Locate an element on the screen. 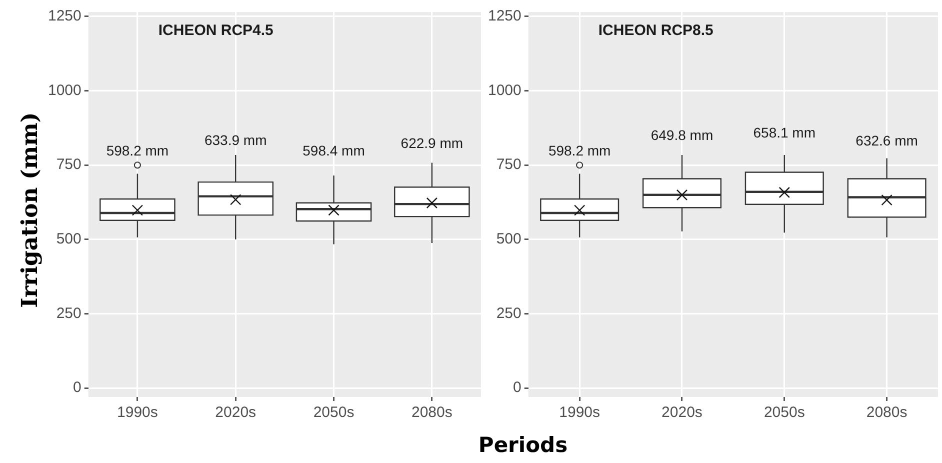 Image resolution: width=942 pixels, height=463 pixels. text: ICHEON RCP8.5 is located at coordinates (656, 31).